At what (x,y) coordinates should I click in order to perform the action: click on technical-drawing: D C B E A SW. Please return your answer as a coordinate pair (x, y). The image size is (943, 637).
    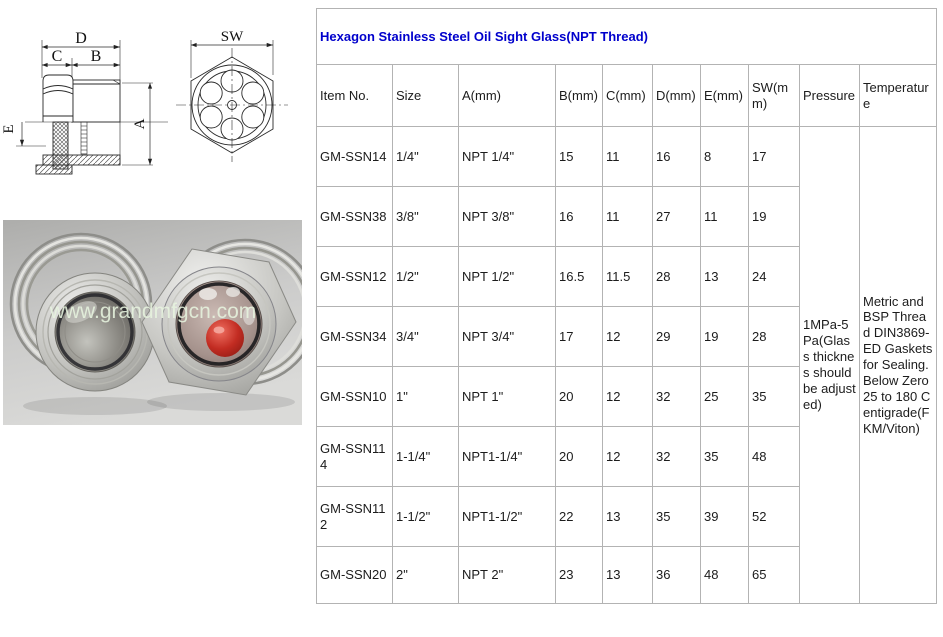
    Looking at the image, I should click on (156, 106).